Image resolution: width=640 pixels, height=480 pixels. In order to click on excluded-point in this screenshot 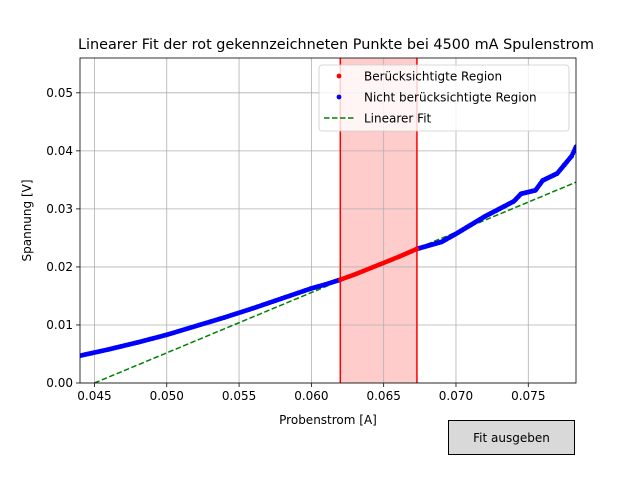, I will do `click(574, 147)`.